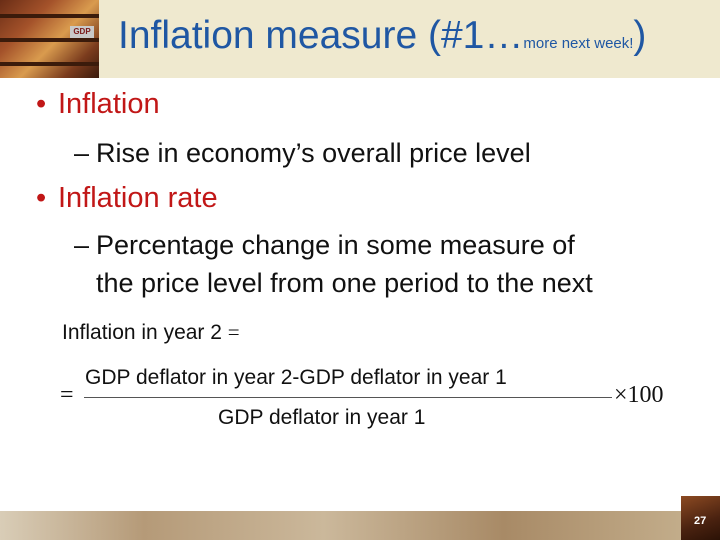 The image size is (720, 540). Describe the element at coordinates (640, 35) in the screenshot. I see `title-close: )` at that location.